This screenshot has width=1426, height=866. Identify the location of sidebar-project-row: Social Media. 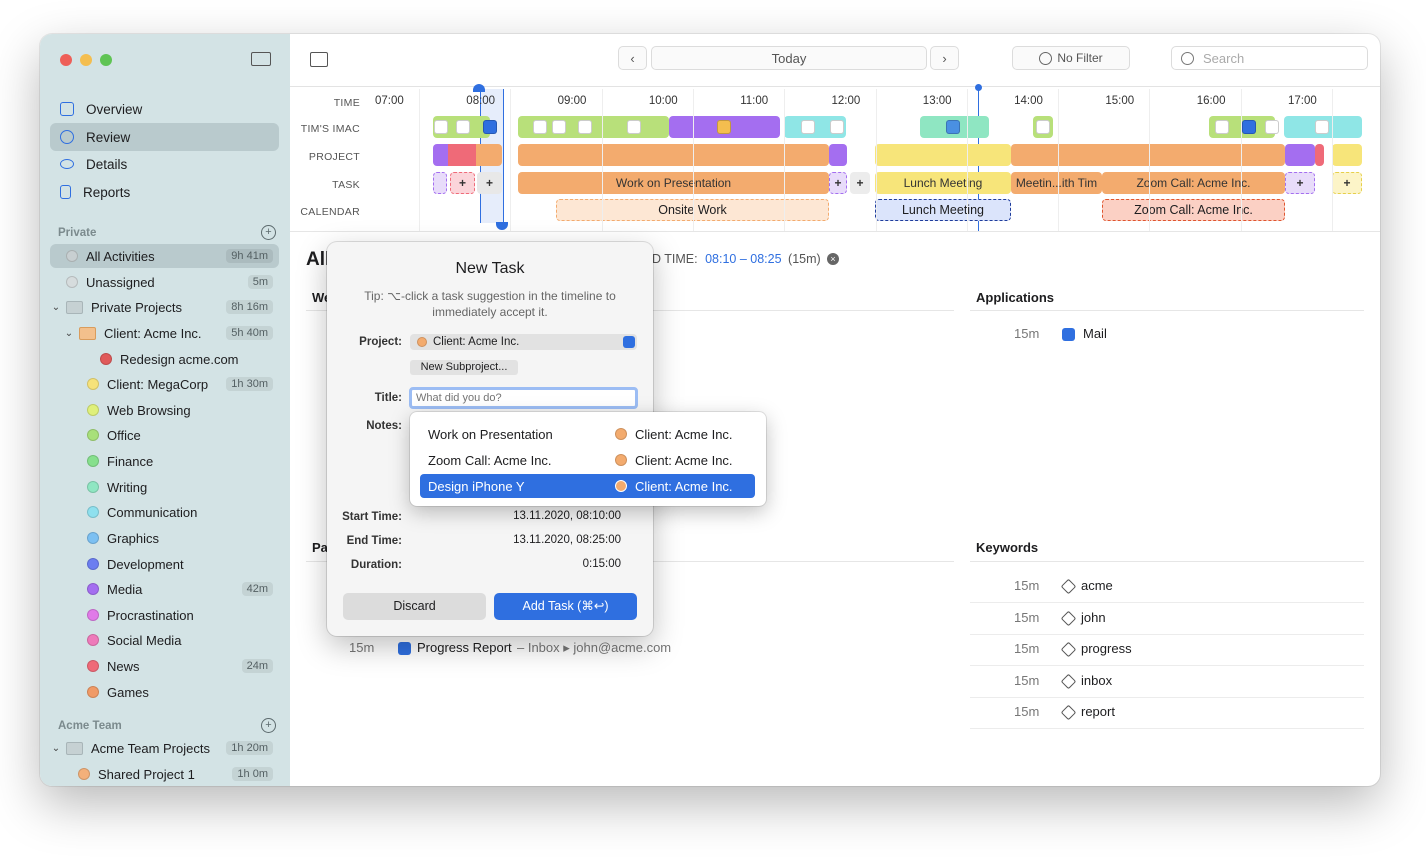
(164, 640).